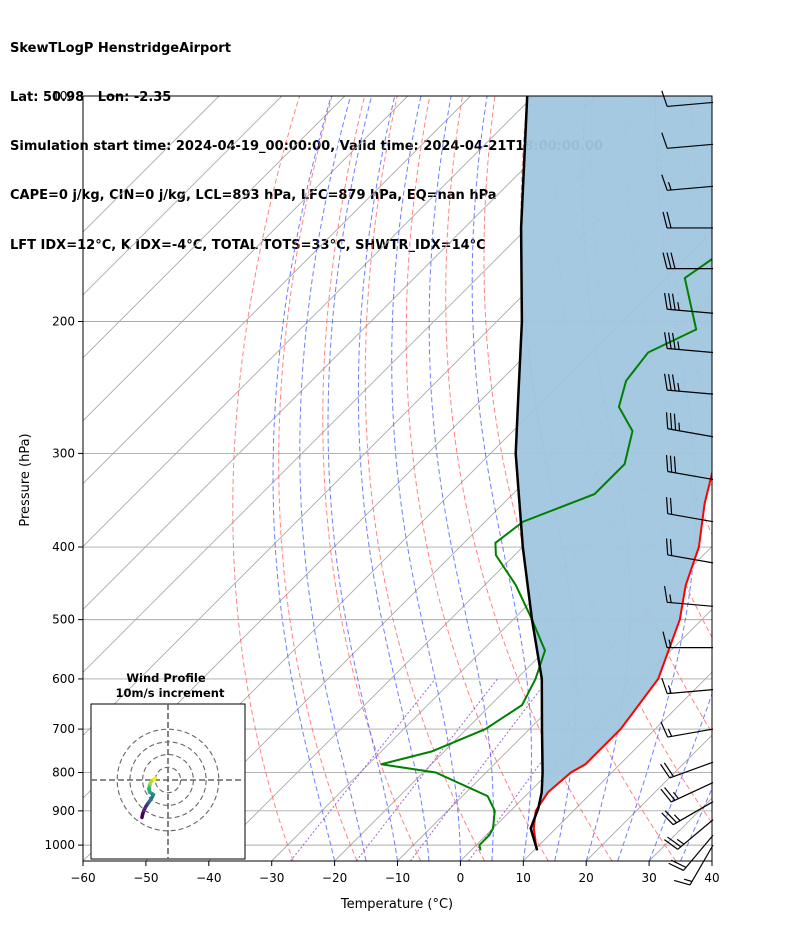 The width and height of the screenshot is (794, 937). I want to click on x-tick-label: −30, so click(271, 878).